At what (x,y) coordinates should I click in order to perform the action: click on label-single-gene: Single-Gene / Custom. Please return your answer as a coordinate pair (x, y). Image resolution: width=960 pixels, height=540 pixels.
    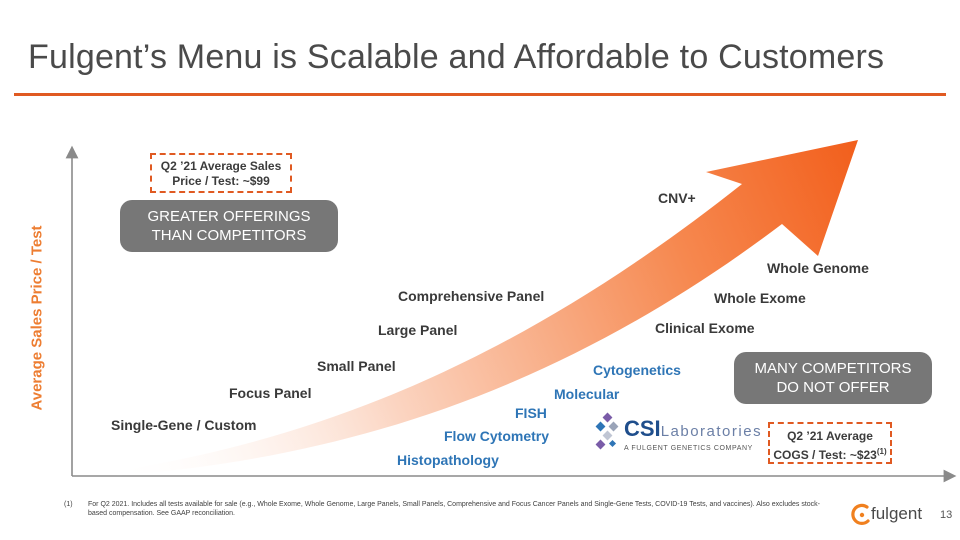
    Looking at the image, I should click on (184, 425).